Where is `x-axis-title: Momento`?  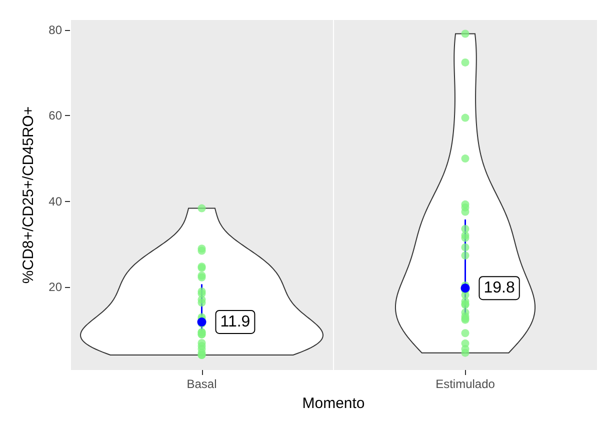 x-axis-title: Momento is located at coordinates (333, 403).